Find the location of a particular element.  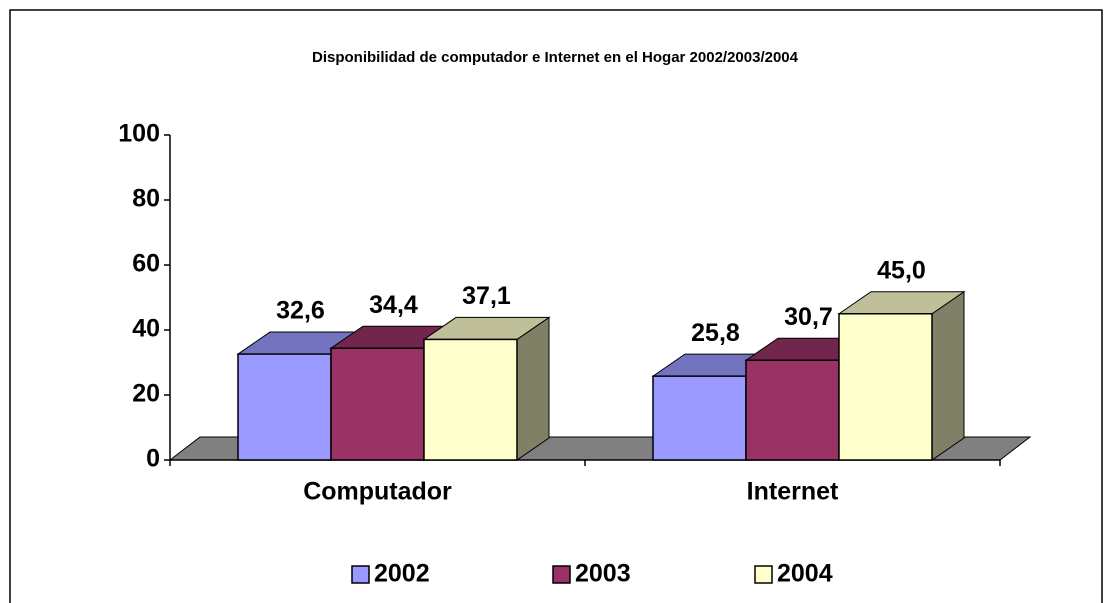

y-tick-label: 100 is located at coordinates (139, 134).